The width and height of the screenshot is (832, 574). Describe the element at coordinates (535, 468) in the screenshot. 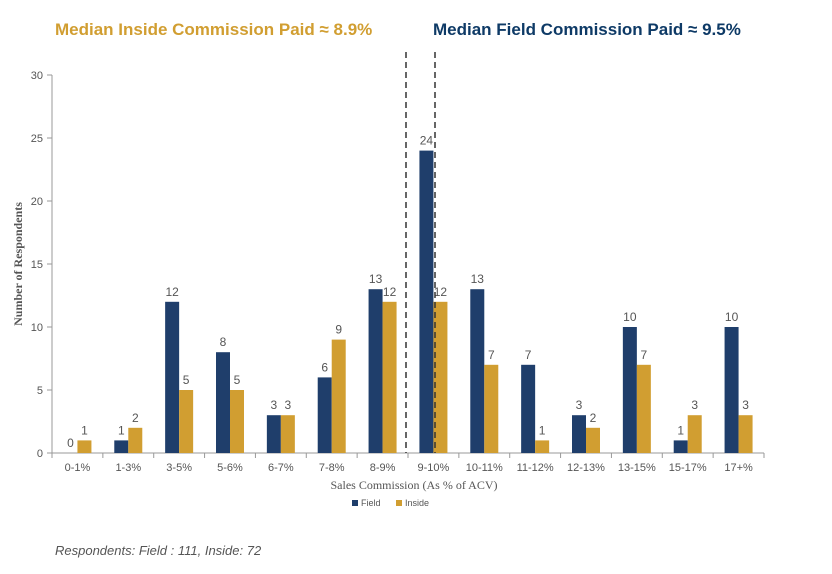

I see `x-tick-label: 11-12%` at that location.